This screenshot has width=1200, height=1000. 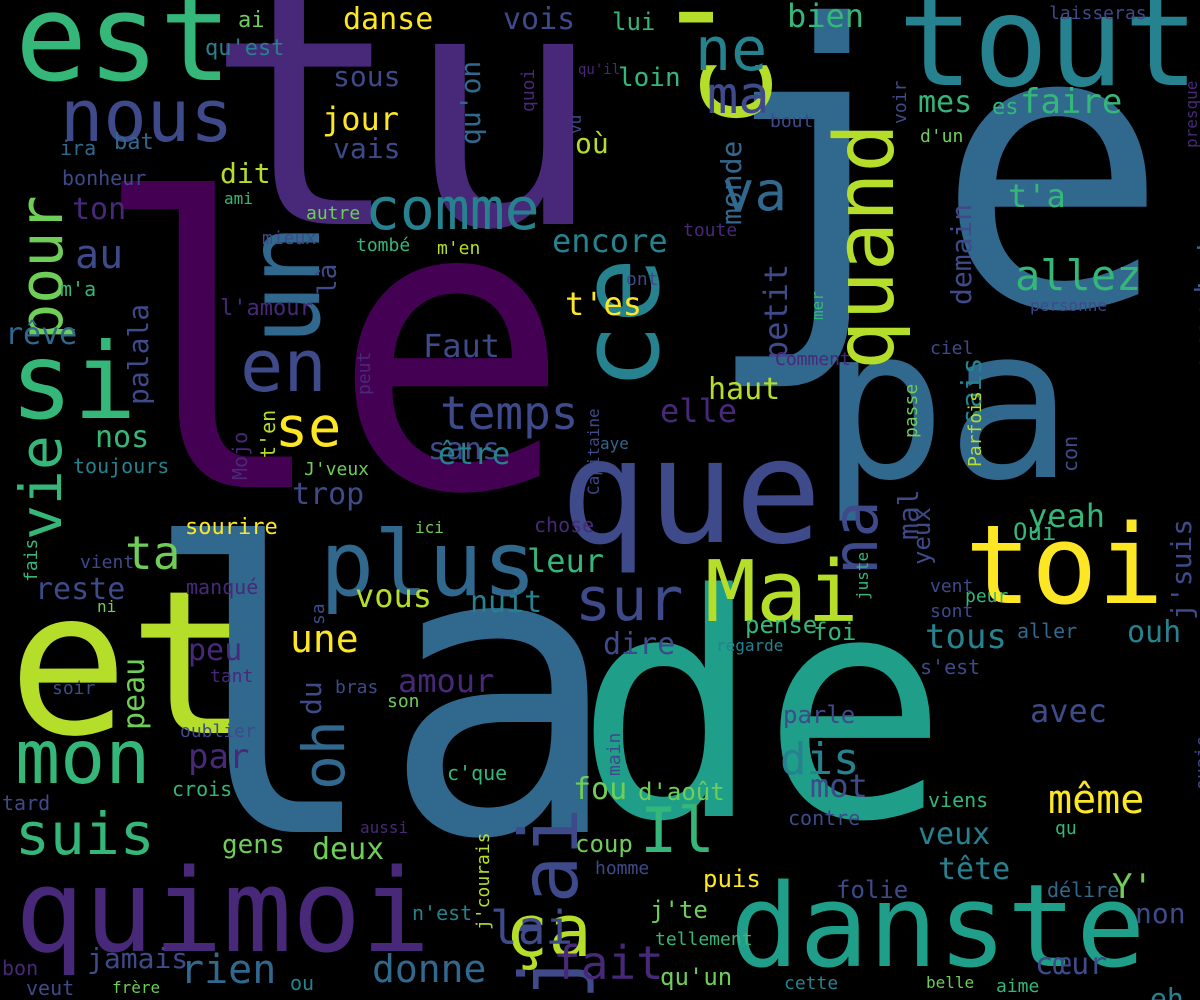 What do you see at coordinates (324, 639) in the screenshot?
I see `cloud-word: une` at bounding box center [324, 639].